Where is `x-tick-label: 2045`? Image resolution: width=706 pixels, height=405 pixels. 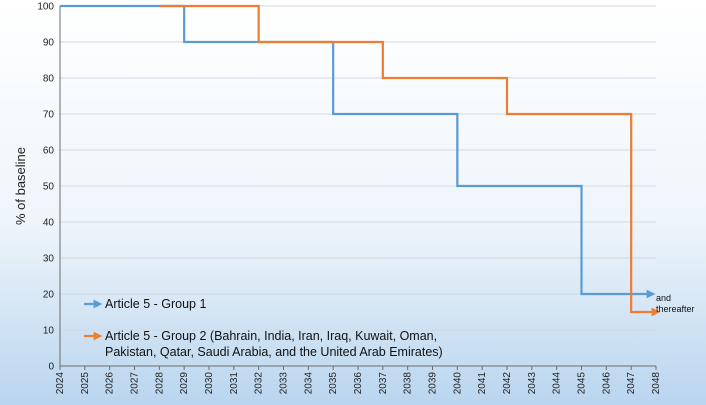
x-tick-label: 2045 is located at coordinates (582, 383).